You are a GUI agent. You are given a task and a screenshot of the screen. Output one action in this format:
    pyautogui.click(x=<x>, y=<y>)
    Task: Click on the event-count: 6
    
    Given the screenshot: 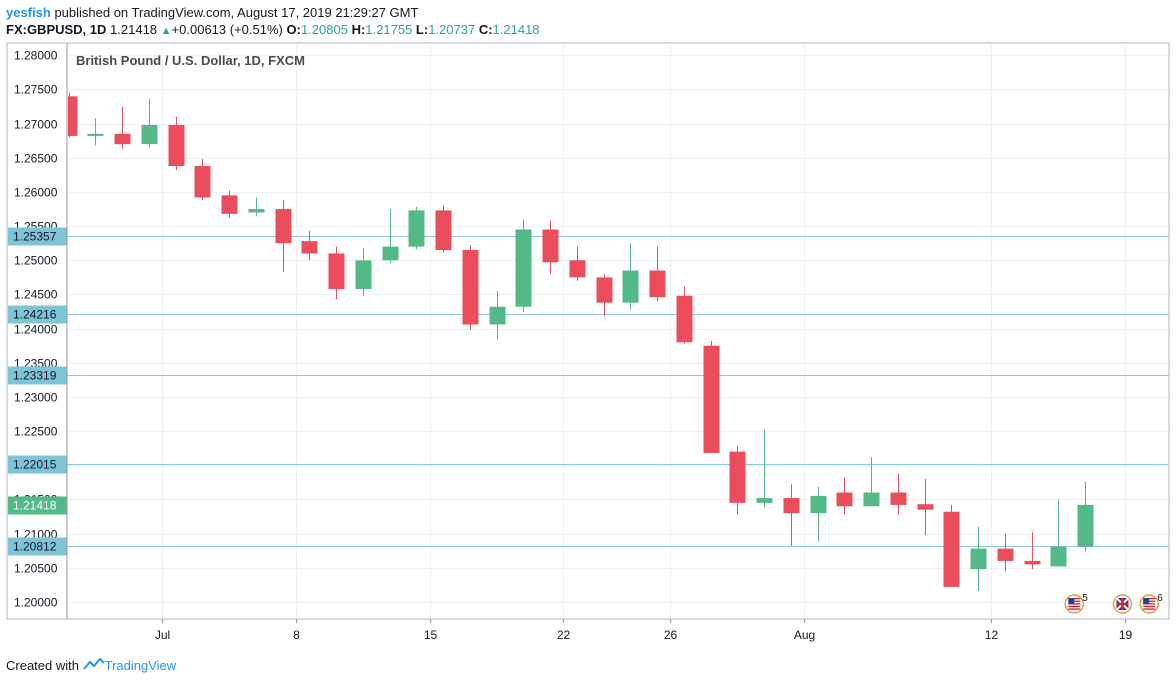 What is the action you would take?
    pyautogui.click(x=1160, y=598)
    